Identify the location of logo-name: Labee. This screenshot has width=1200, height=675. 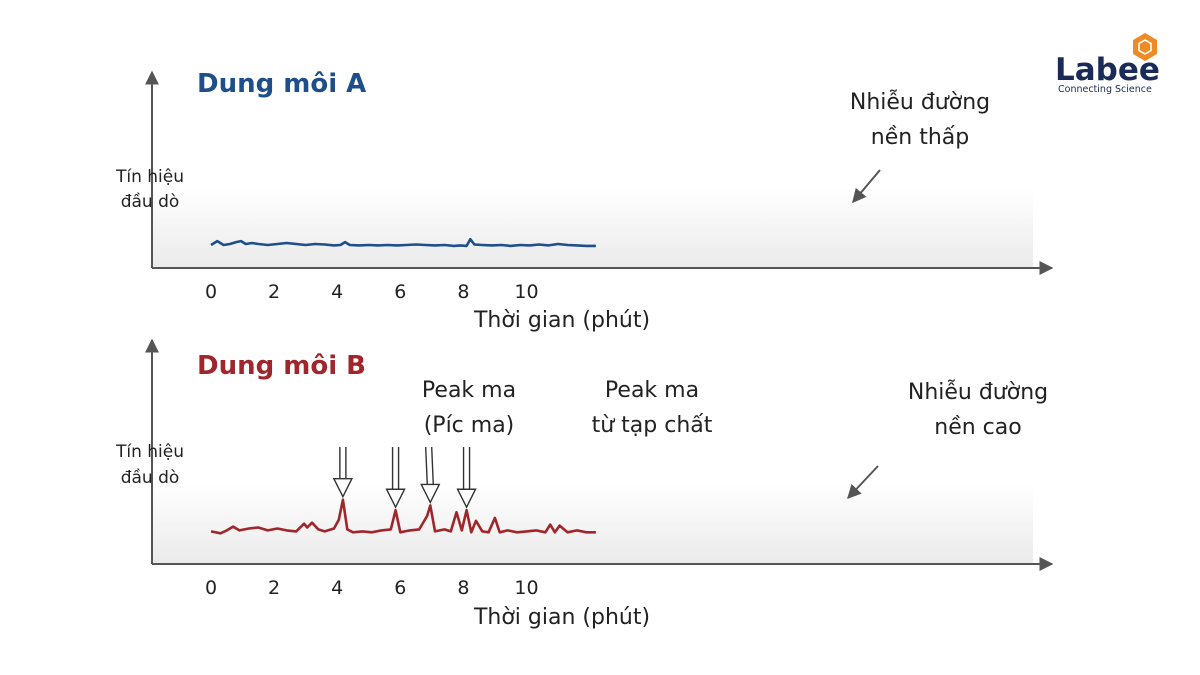
(1107, 70).